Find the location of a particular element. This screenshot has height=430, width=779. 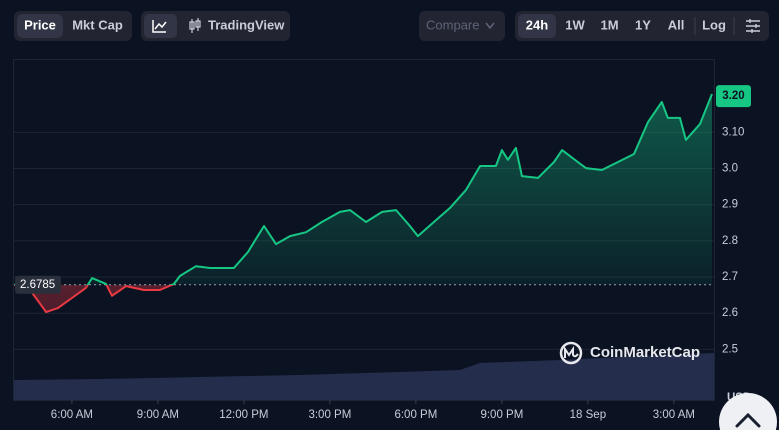

settings-icon is located at coordinates (753, 26).